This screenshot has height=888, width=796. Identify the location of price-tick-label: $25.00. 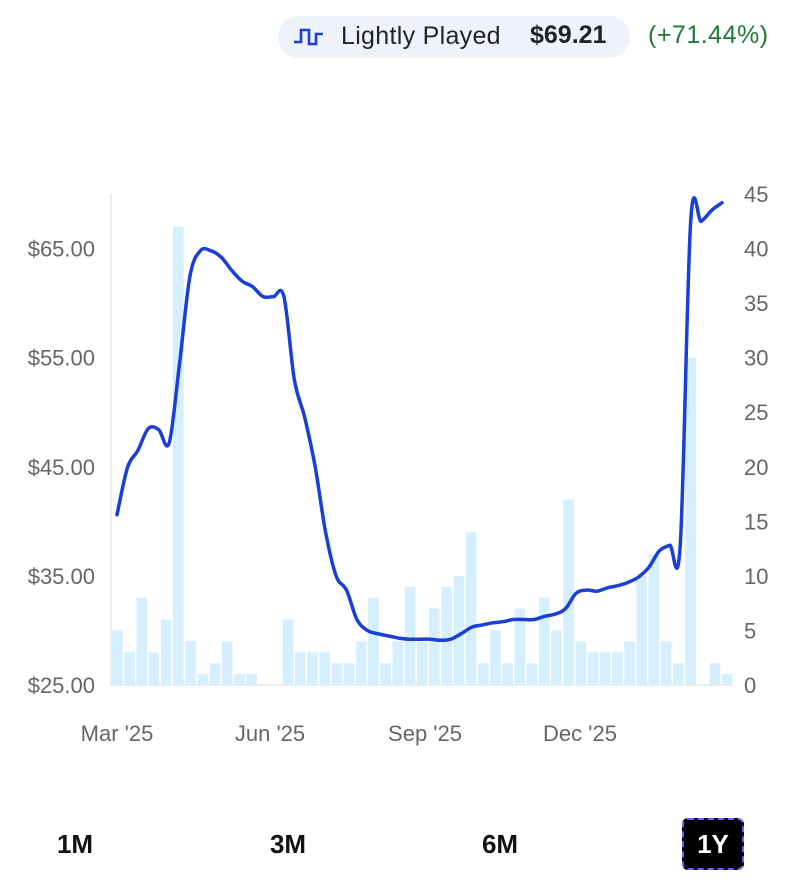
(61, 685).